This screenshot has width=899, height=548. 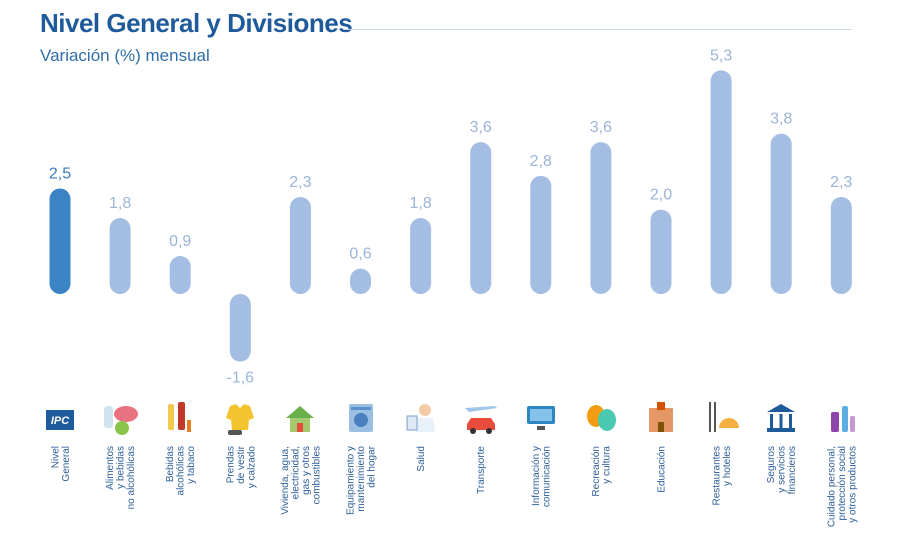 I want to click on category-label-line: Transporte, so click(x=481, y=470).